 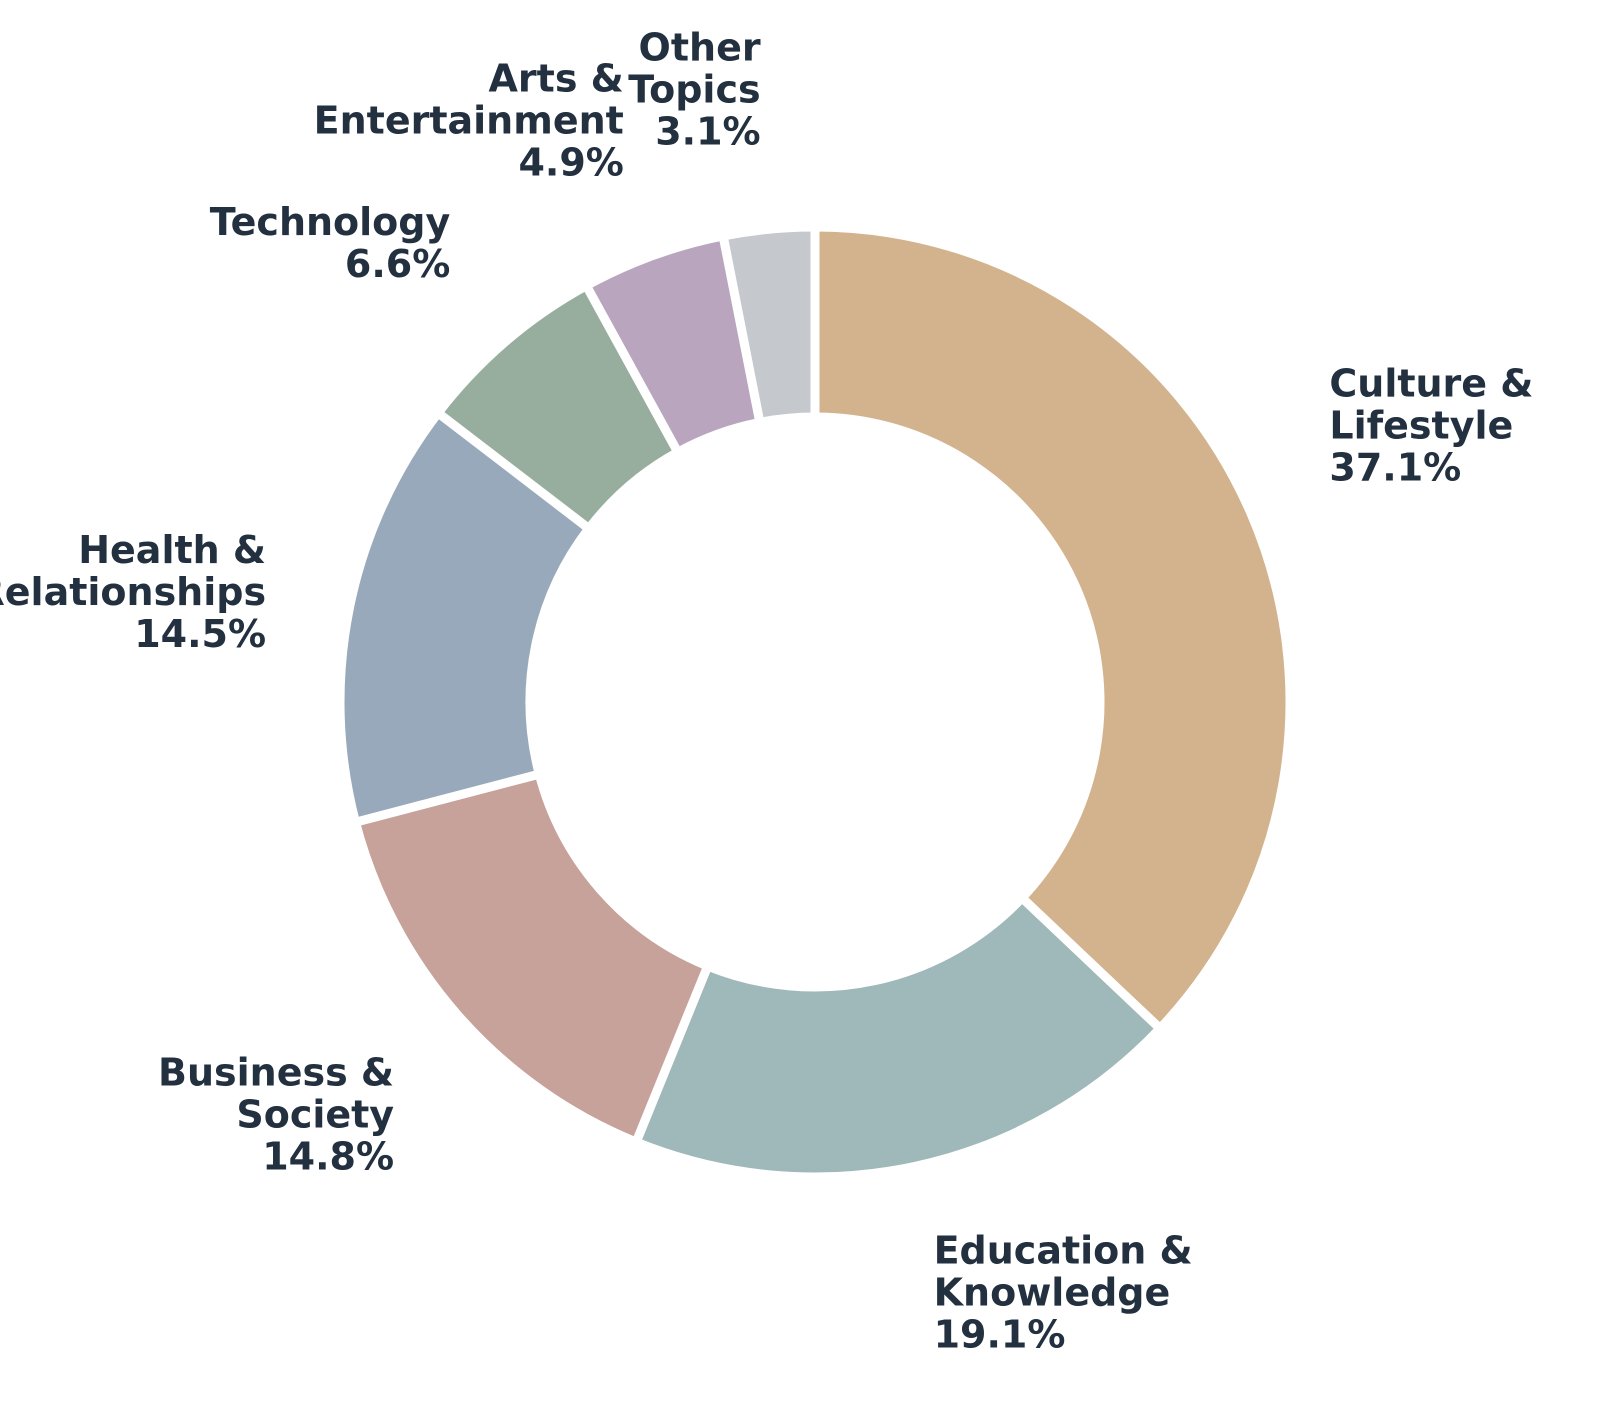 What do you see at coordinates (200, 634) in the screenshot?
I see `slice-value-label: 14.5%` at bounding box center [200, 634].